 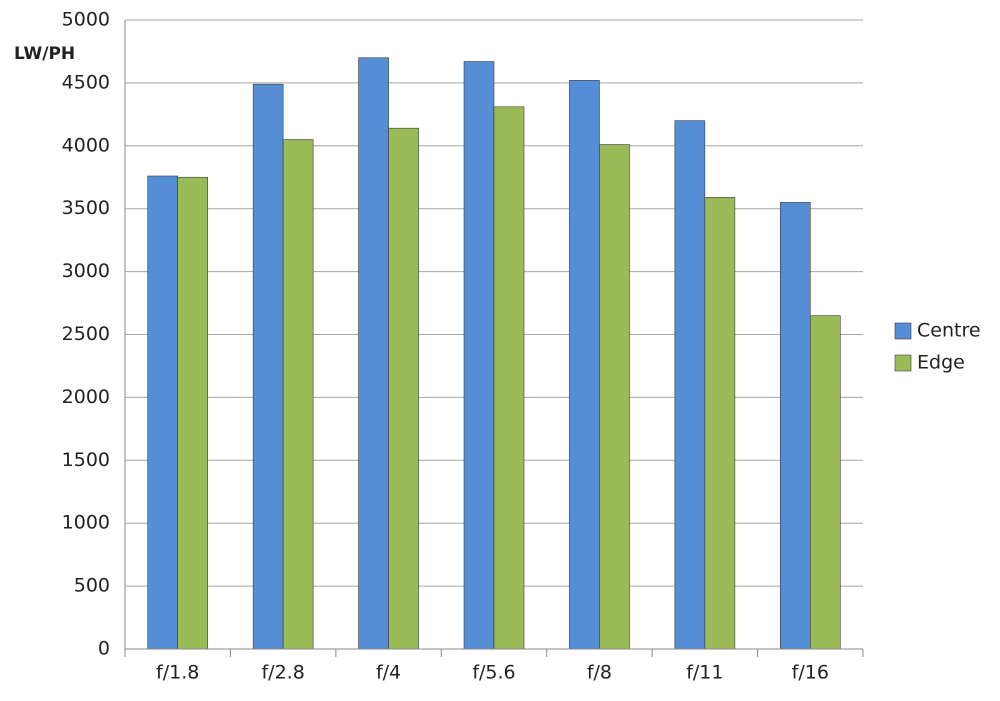 I want to click on y-tick-label: 5000, so click(x=86, y=20).